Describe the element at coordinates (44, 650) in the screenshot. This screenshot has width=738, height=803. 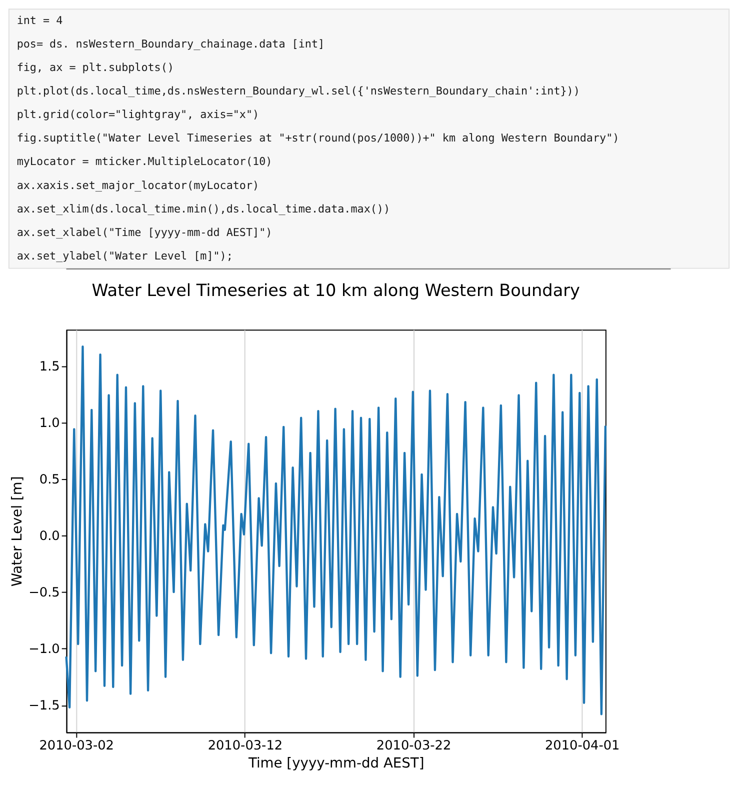
I see `y-tick-label: −1.0` at that location.